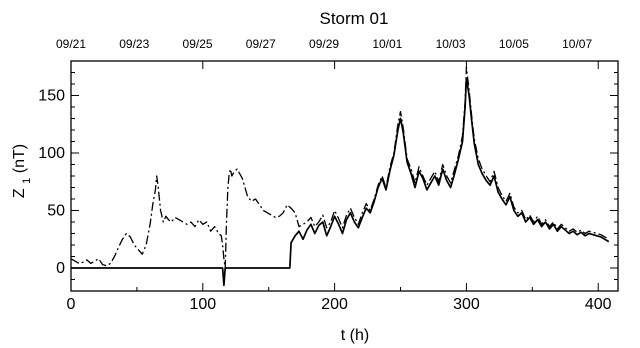  What do you see at coordinates (27, 181) in the screenshot?
I see `y-axis-label-subscript: 1` at bounding box center [27, 181].